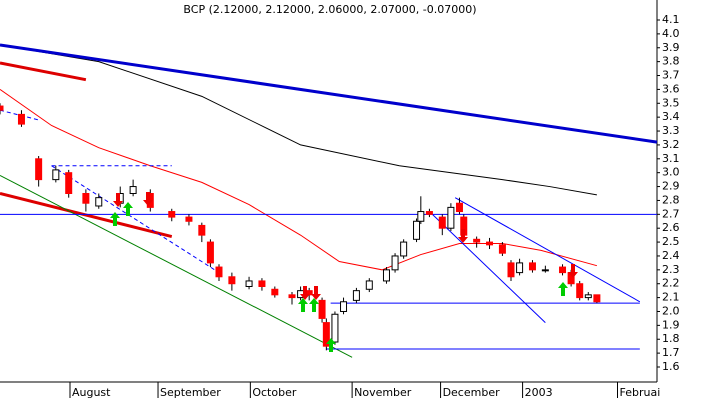 The width and height of the screenshot is (707, 400). What do you see at coordinates (671, 283) in the screenshot?
I see `y-tick-label: 2.2` at bounding box center [671, 283].